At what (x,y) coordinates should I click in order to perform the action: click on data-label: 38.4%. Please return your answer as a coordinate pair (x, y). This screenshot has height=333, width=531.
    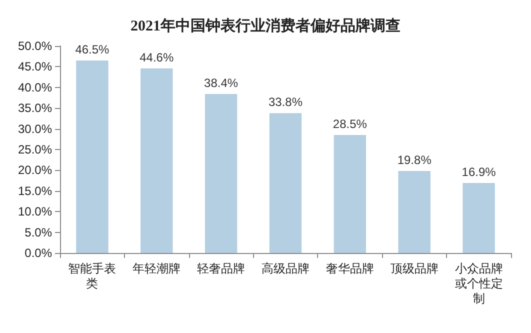
    Looking at the image, I should click on (221, 83).